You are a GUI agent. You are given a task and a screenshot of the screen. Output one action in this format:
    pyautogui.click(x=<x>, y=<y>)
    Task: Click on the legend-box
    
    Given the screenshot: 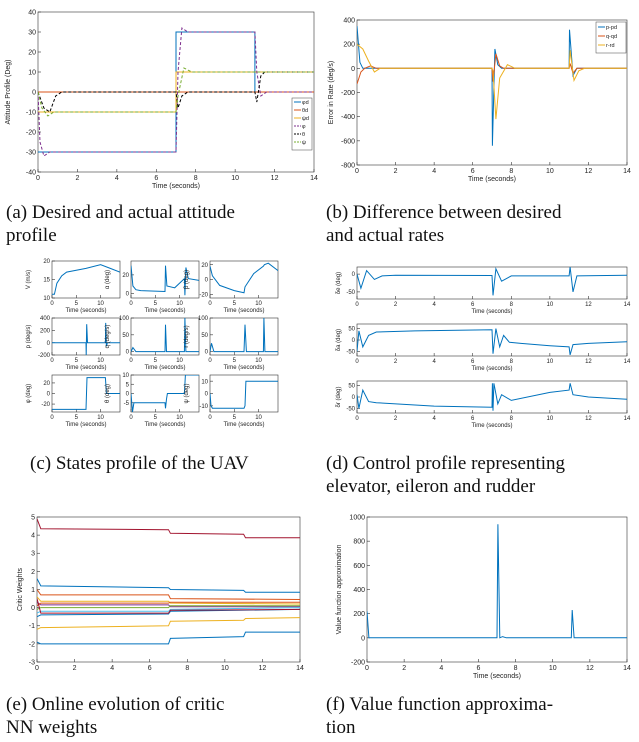 What is the action you would take?
    pyautogui.click(x=302, y=124)
    